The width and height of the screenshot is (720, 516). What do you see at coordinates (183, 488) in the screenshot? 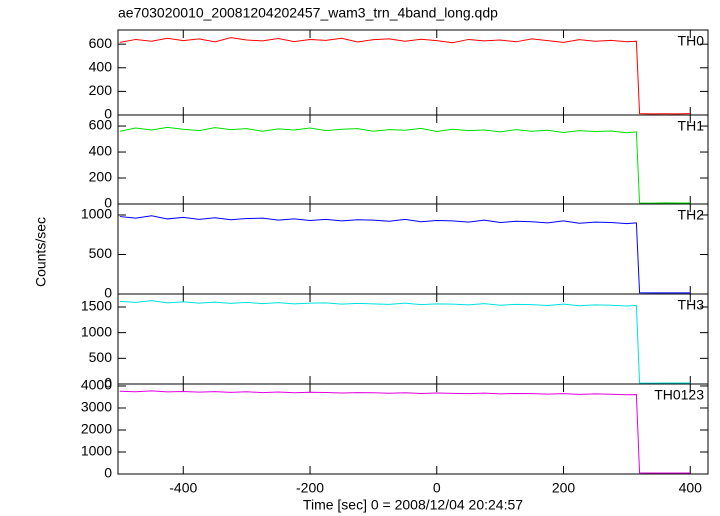
I see `x-tick-label: -400` at bounding box center [183, 488].